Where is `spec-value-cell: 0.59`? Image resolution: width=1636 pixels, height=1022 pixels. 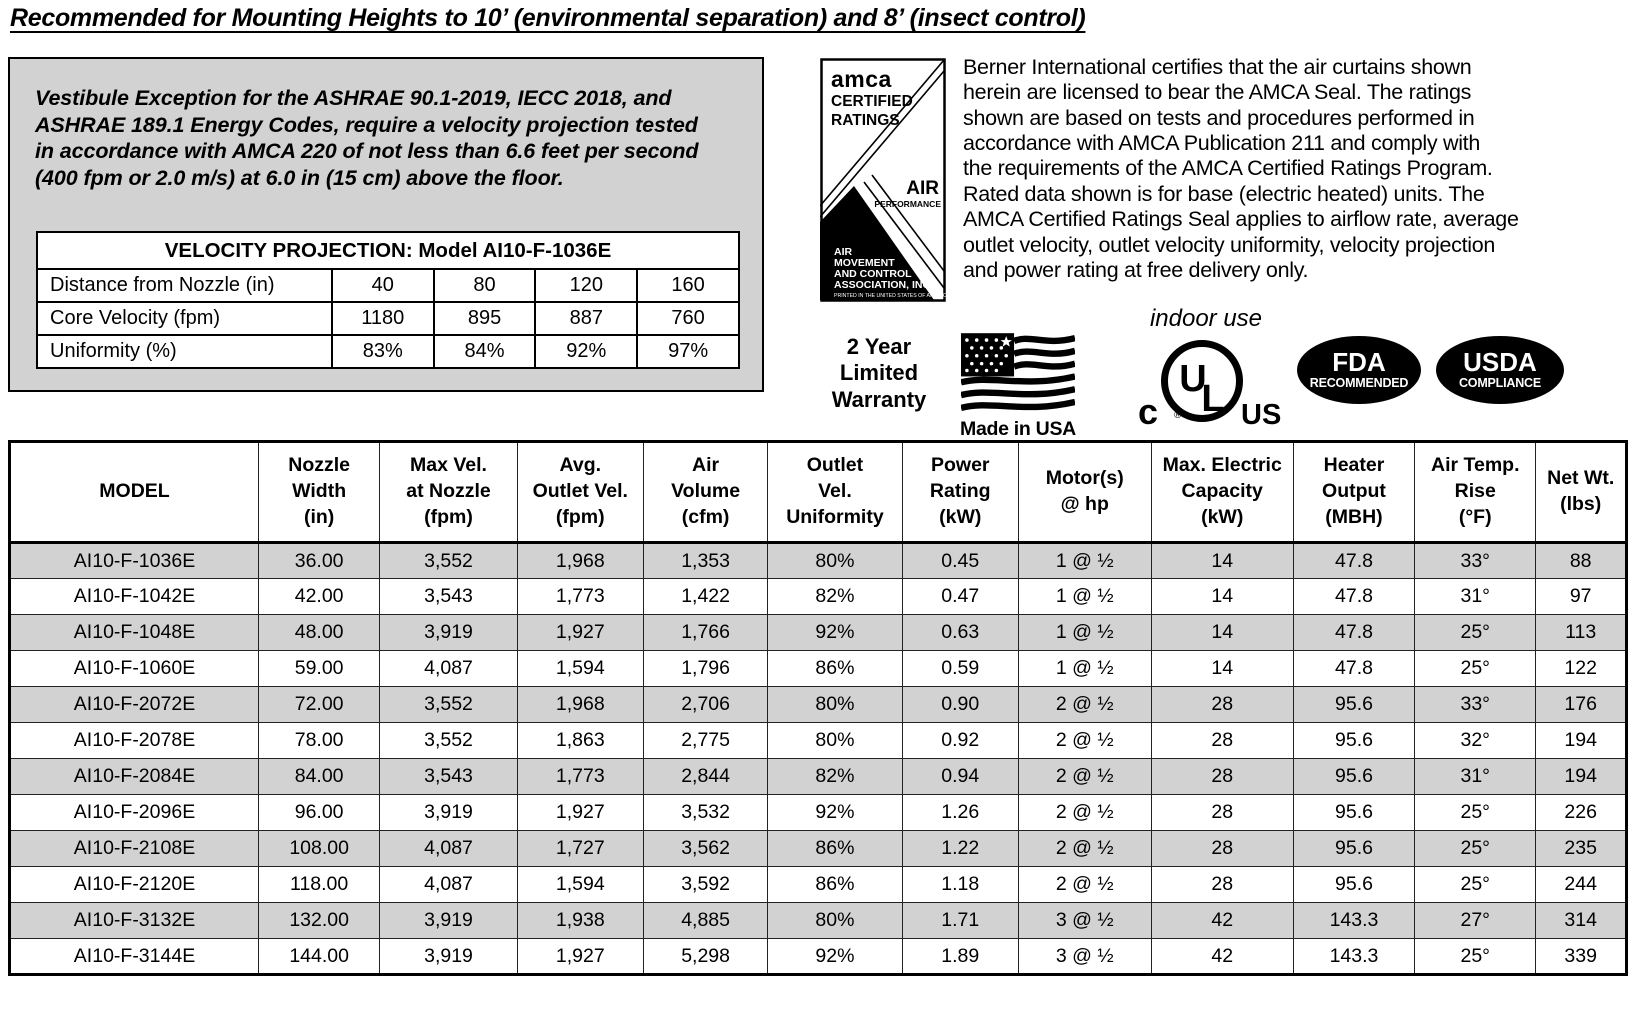 spec-value-cell: 0.59 is located at coordinates (960, 668).